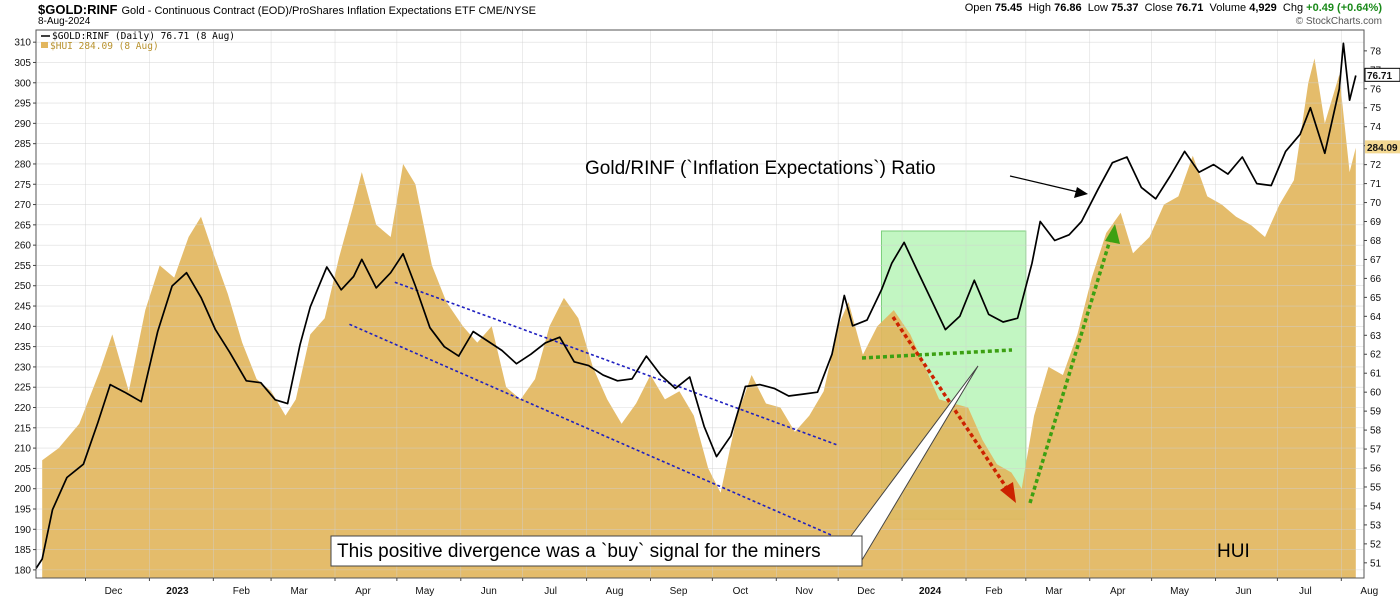  What do you see at coordinates (1376, 544) in the screenshot?
I see `right-tick-label: 52` at bounding box center [1376, 544].